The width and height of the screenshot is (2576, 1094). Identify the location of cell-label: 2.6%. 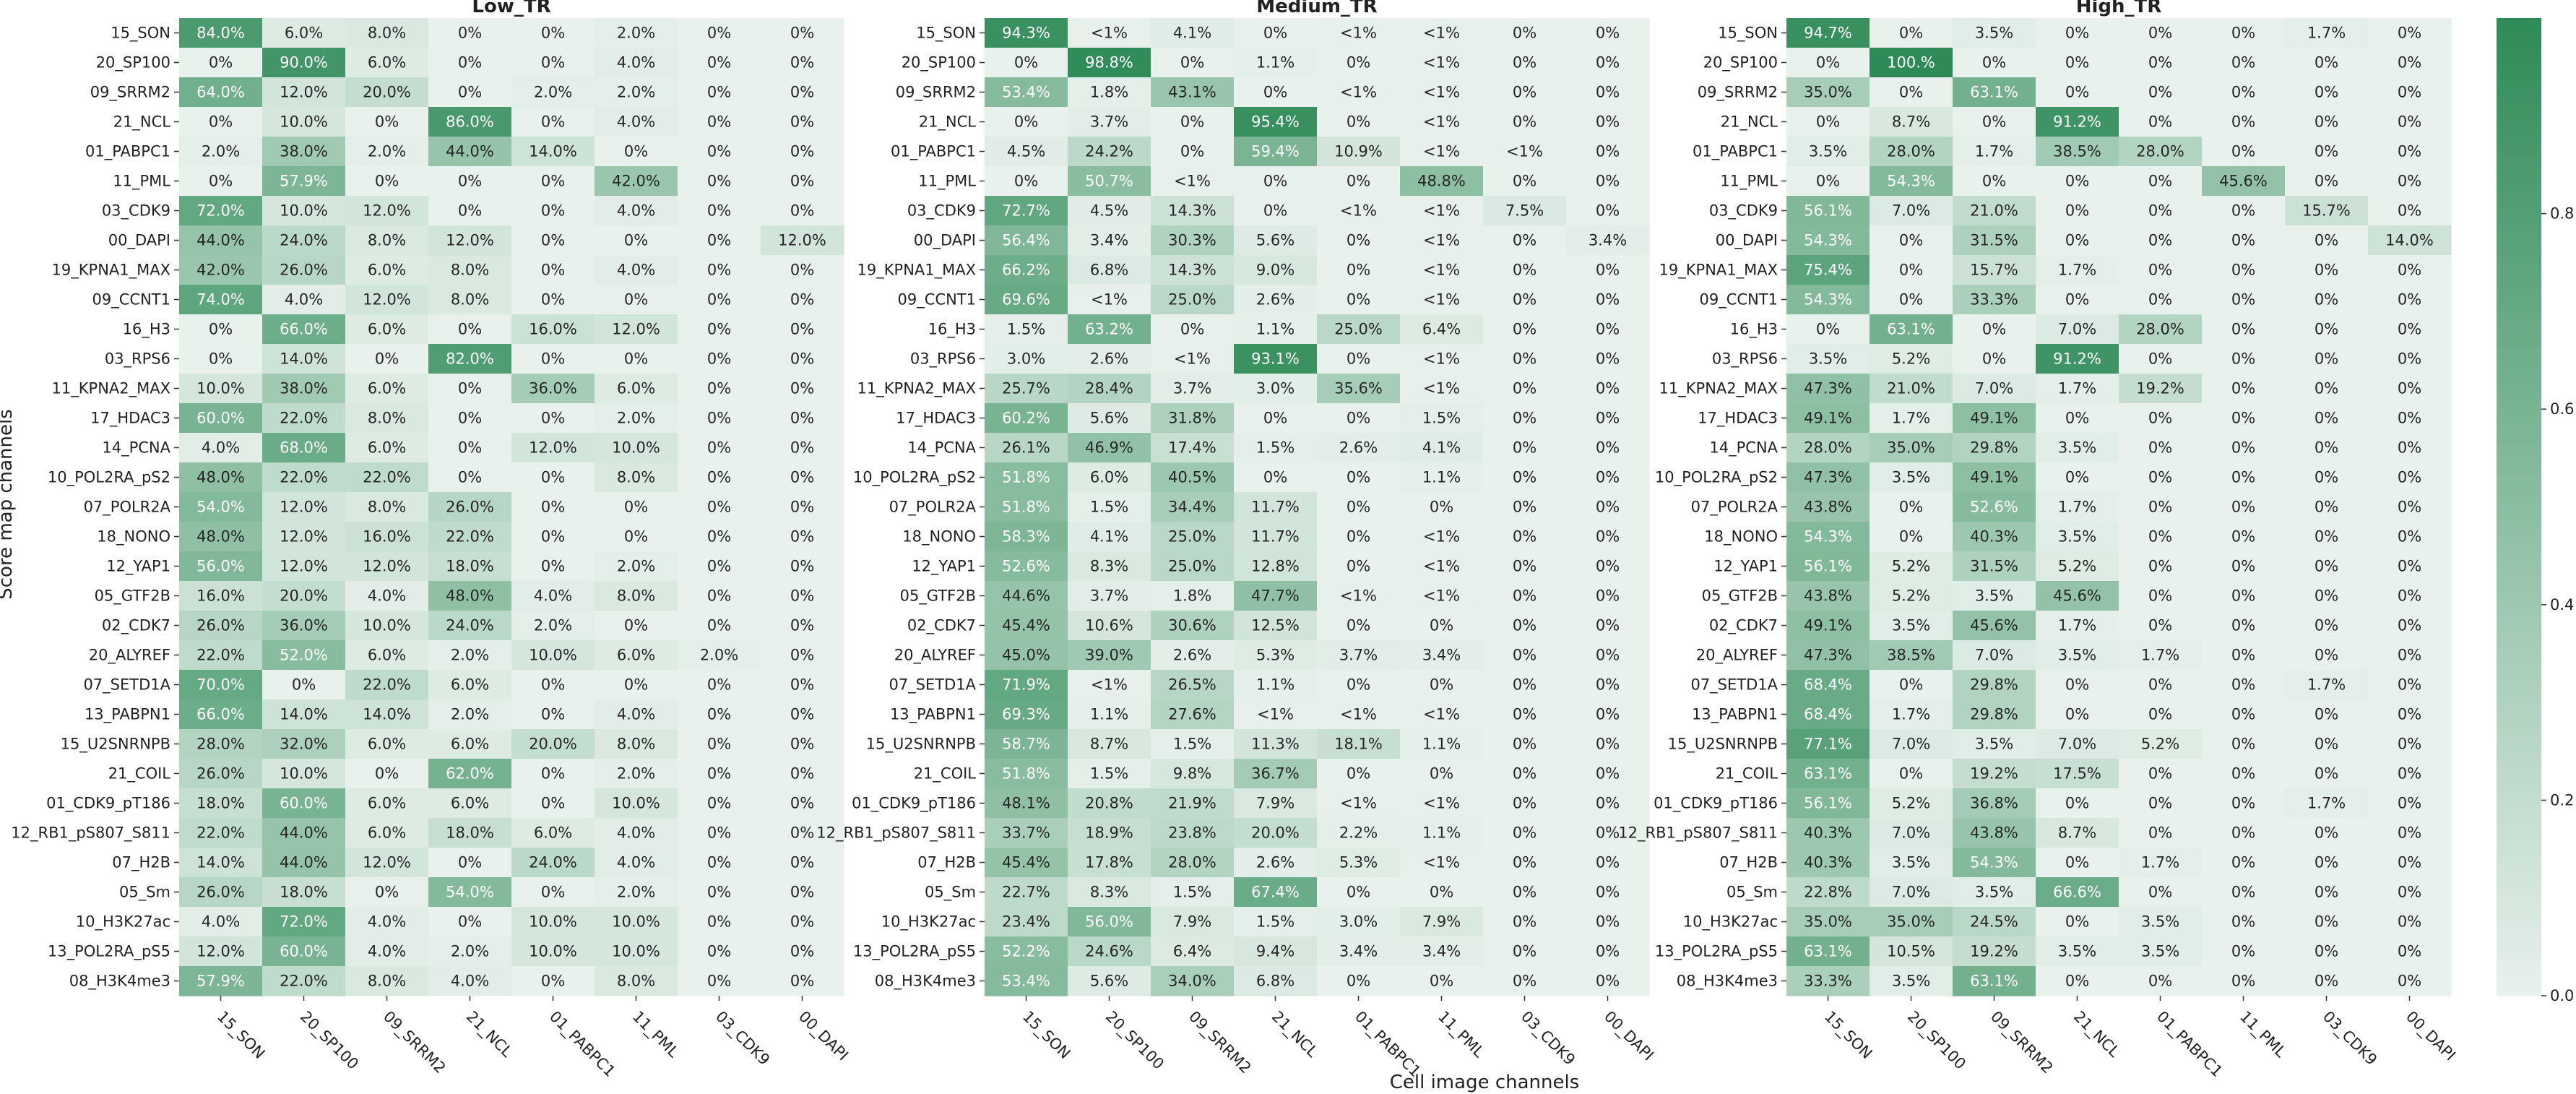
(1275, 300).